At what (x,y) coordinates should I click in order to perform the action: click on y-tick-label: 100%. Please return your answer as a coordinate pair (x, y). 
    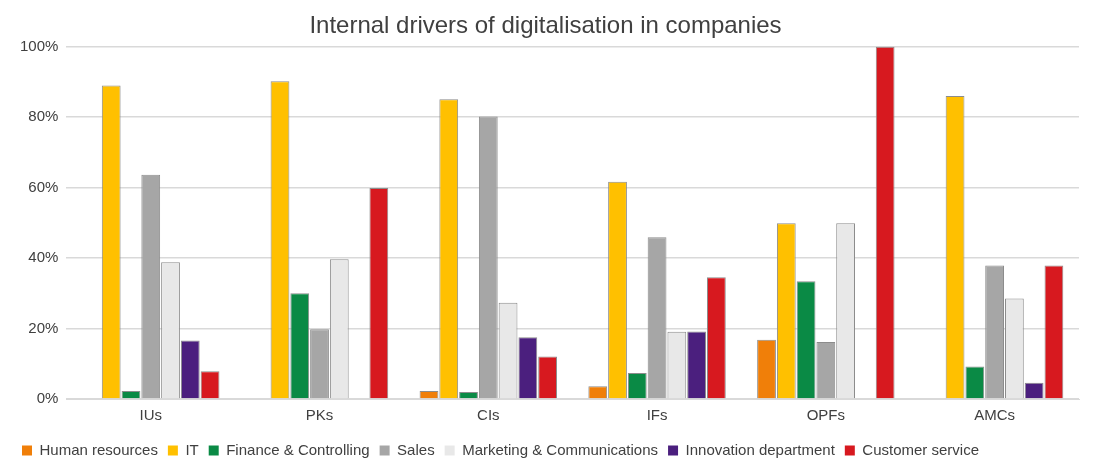
    Looking at the image, I should click on (39, 45).